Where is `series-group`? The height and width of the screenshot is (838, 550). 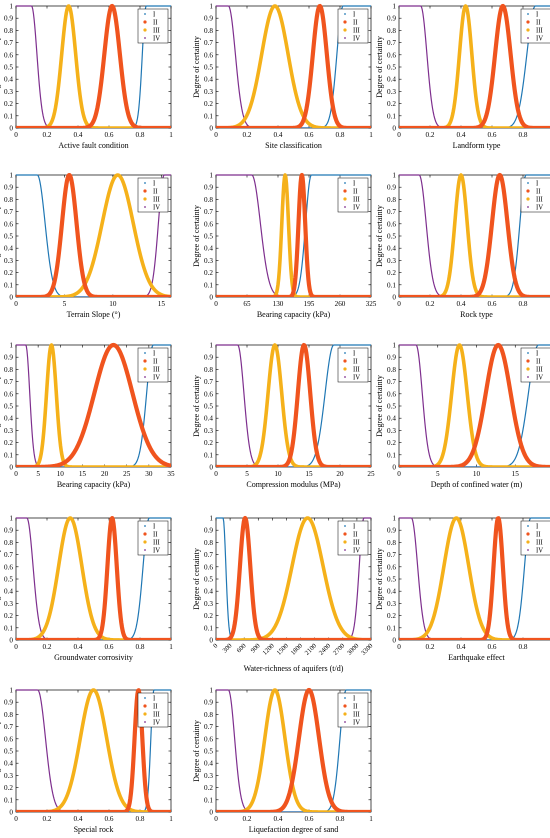 series-group is located at coordinates (93, 235).